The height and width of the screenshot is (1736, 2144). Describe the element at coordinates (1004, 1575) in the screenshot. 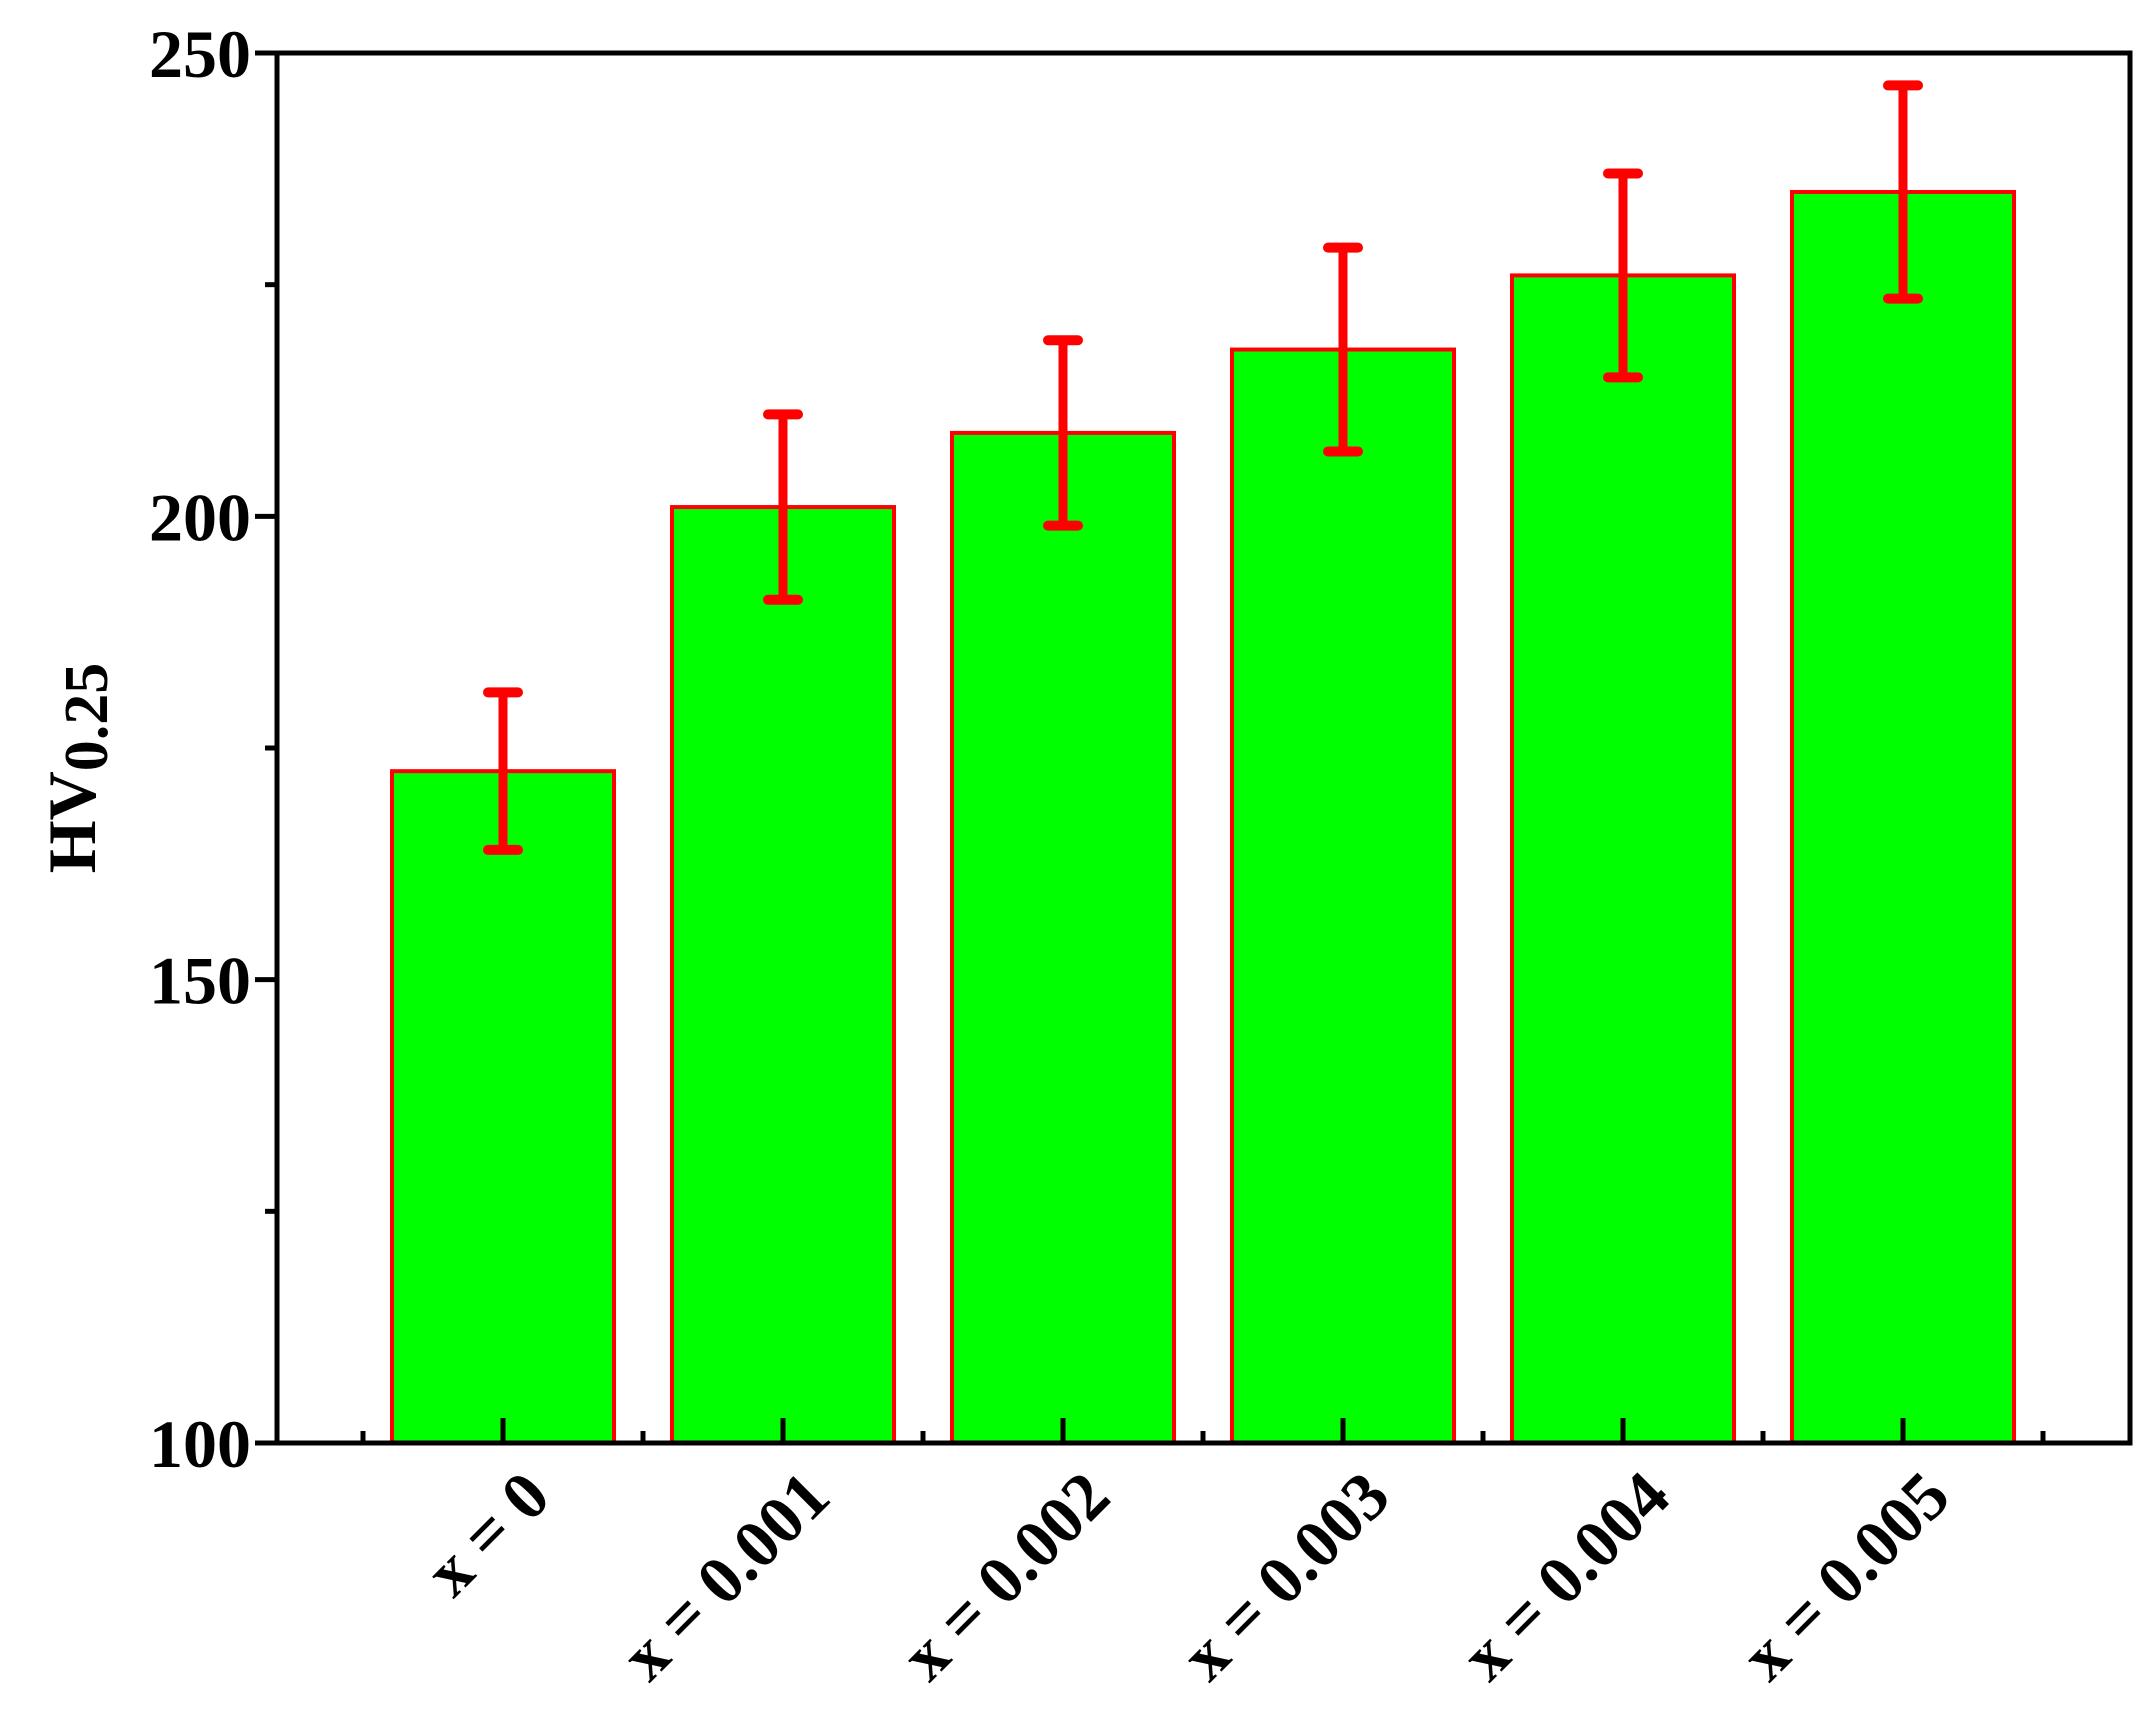

I see `x-tick-label: x = 0.002` at that location.